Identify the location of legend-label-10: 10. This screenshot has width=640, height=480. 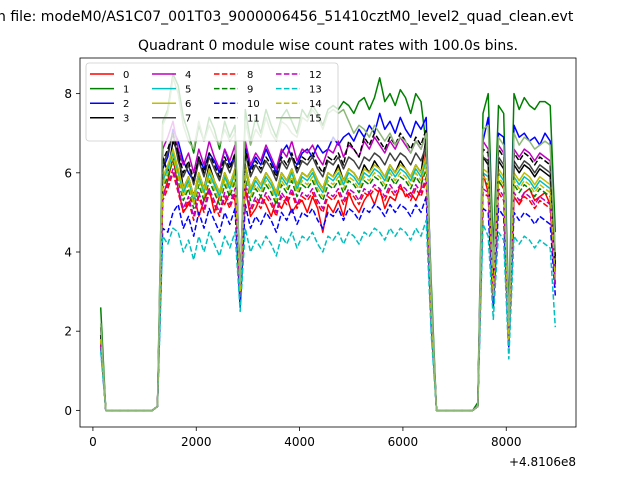
(253, 104).